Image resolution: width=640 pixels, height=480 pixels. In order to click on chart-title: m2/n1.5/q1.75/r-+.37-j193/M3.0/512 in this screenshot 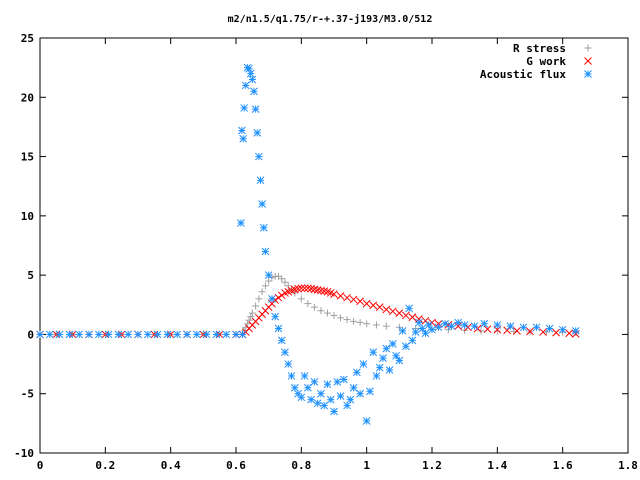, I will do `click(330, 19)`.